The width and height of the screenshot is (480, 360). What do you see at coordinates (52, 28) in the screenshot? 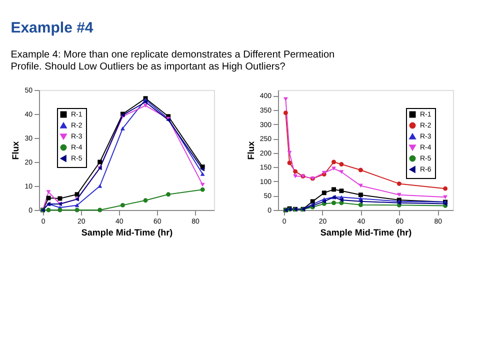
I see `chart-title: Example #4` at bounding box center [52, 28].